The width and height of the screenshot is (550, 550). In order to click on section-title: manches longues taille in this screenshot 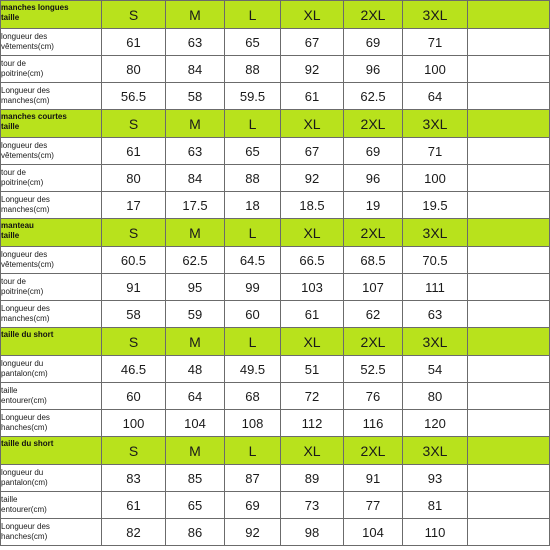, I will do `click(51, 14)`.